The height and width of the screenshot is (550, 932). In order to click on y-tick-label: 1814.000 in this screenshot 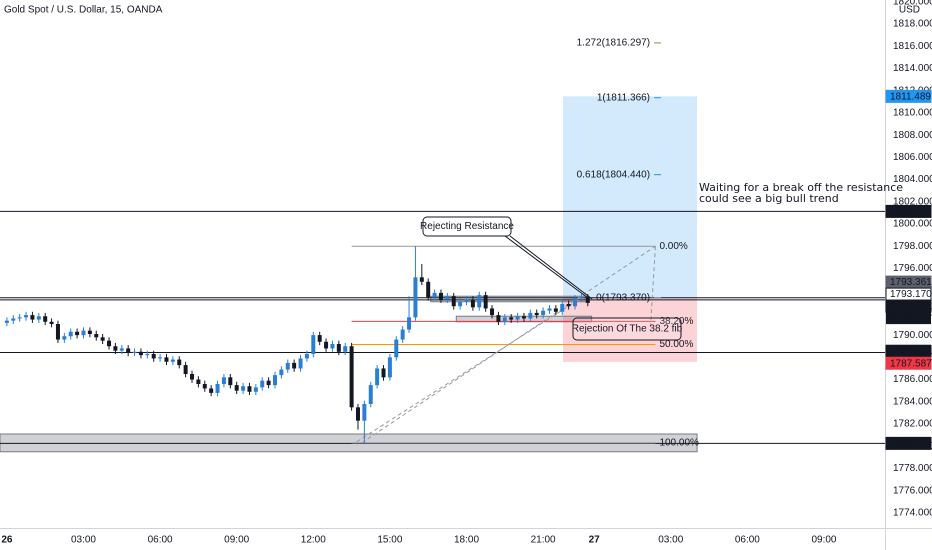, I will do `click(912, 68)`.